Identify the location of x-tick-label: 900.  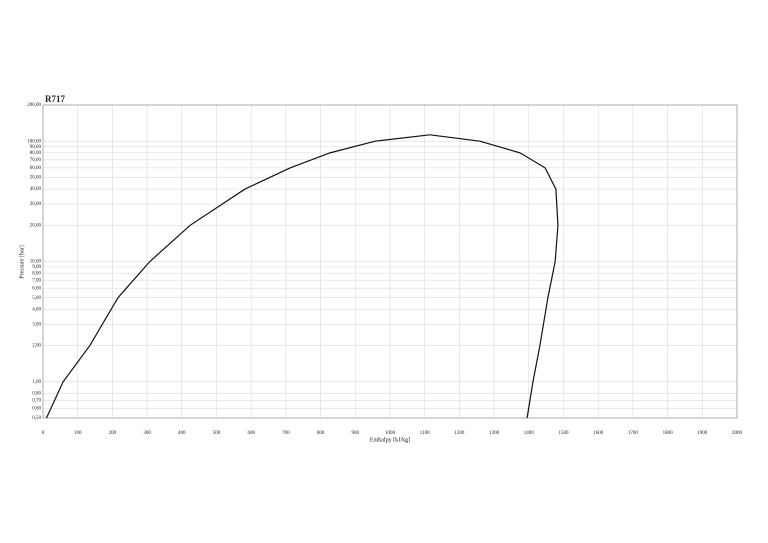
(356, 433).